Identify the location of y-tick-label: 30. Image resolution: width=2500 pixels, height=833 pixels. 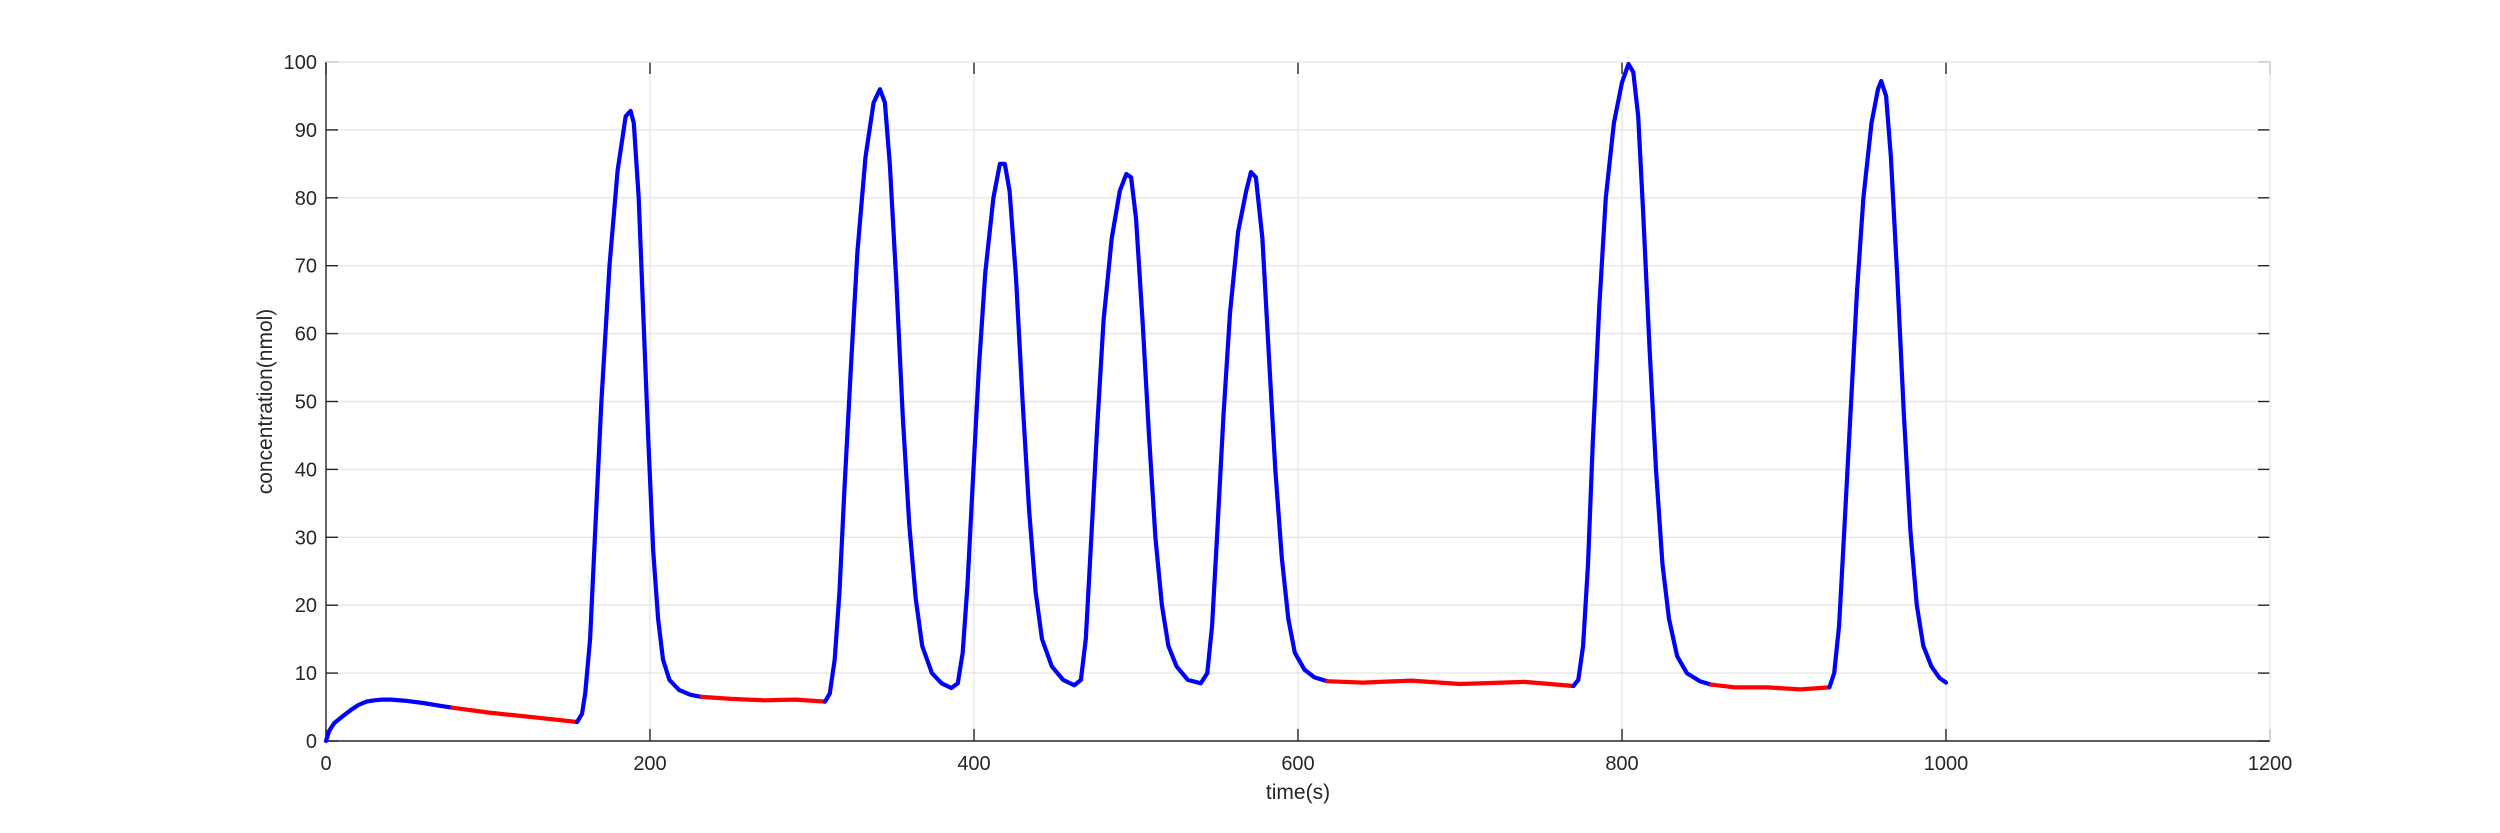
(306, 538).